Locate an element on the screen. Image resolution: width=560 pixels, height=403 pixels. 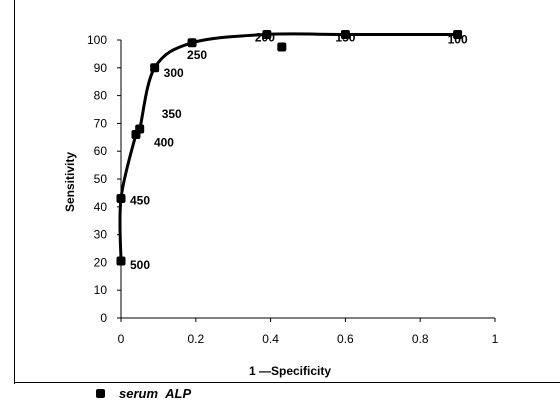
legend: serum ALP is located at coordinates (143, 393).